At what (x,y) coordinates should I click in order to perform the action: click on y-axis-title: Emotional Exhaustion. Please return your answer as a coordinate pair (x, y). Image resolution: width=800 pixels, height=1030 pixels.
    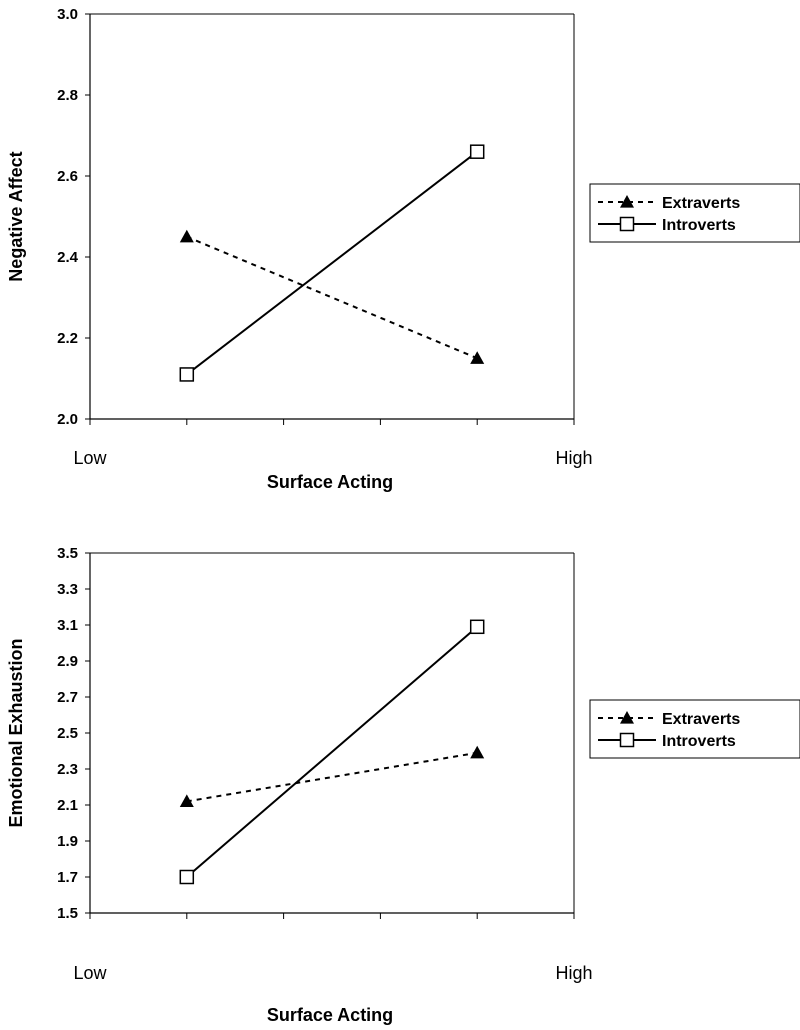
    Looking at the image, I should click on (16, 732).